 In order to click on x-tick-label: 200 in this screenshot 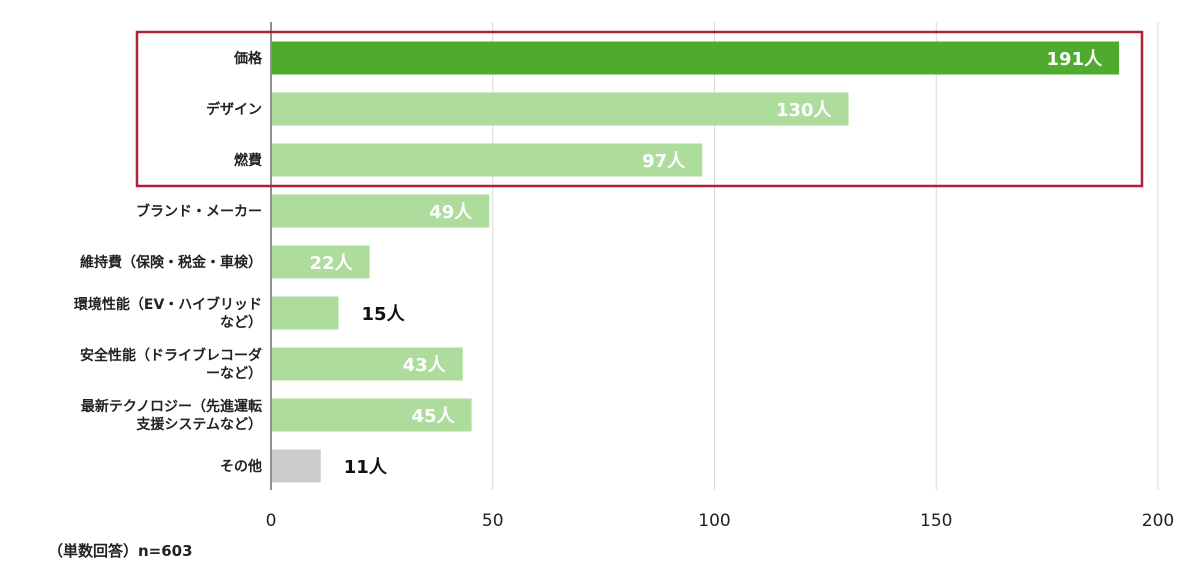, I will do `click(1158, 521)`.